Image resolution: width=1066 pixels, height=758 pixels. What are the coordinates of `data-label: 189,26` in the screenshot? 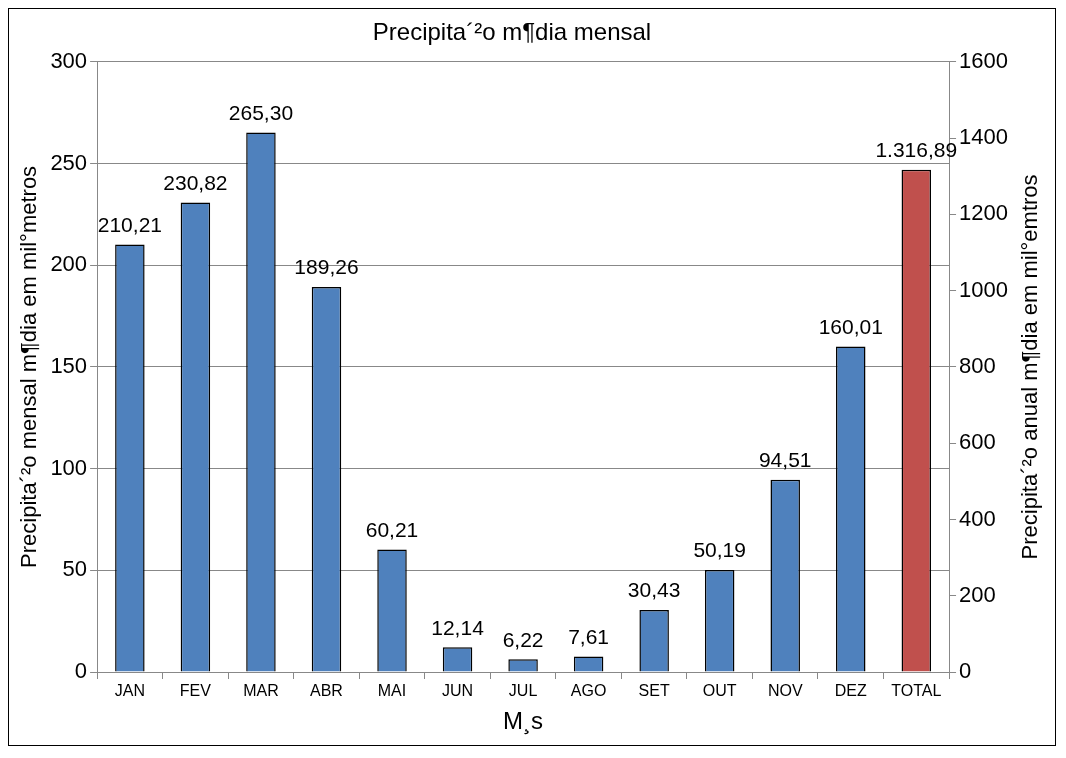 It's located at (326, 267).